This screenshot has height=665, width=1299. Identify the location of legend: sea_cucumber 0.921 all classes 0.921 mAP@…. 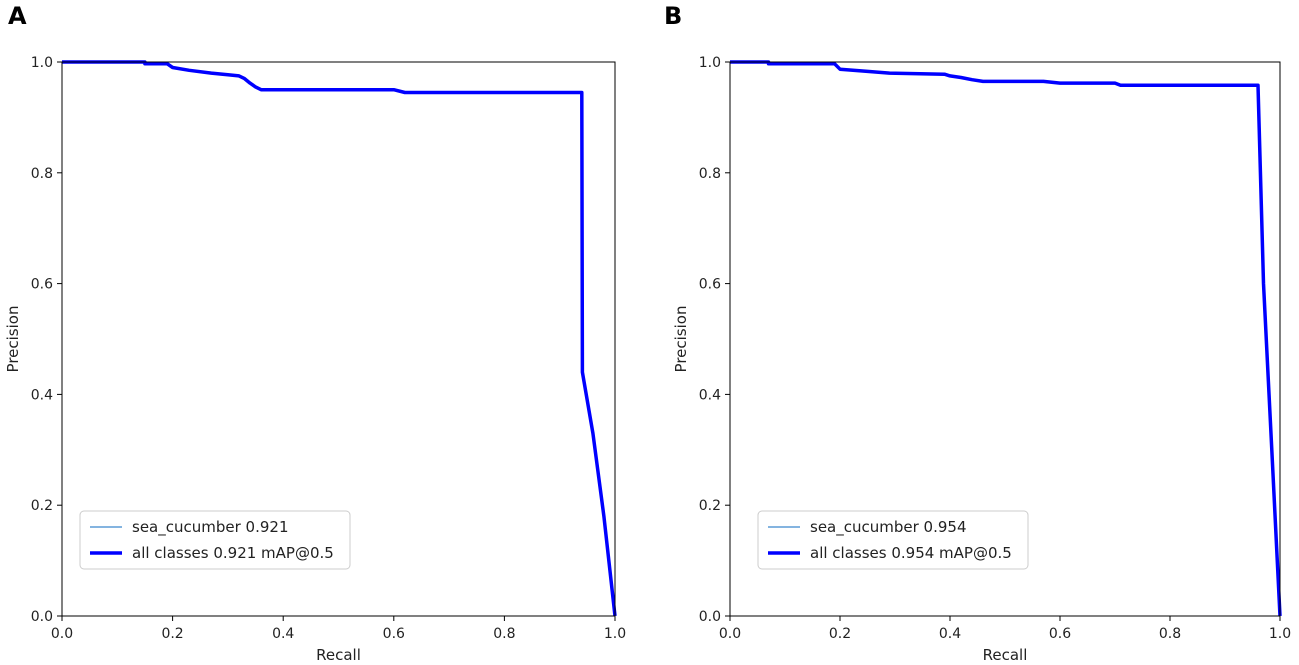
(215, 540).